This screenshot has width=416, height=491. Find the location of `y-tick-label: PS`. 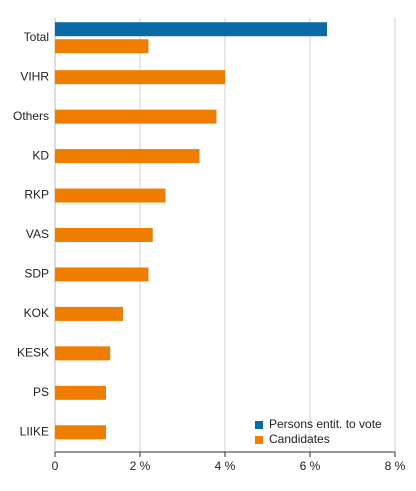

y-tick-label: PS is located at coordinates (41, 392).